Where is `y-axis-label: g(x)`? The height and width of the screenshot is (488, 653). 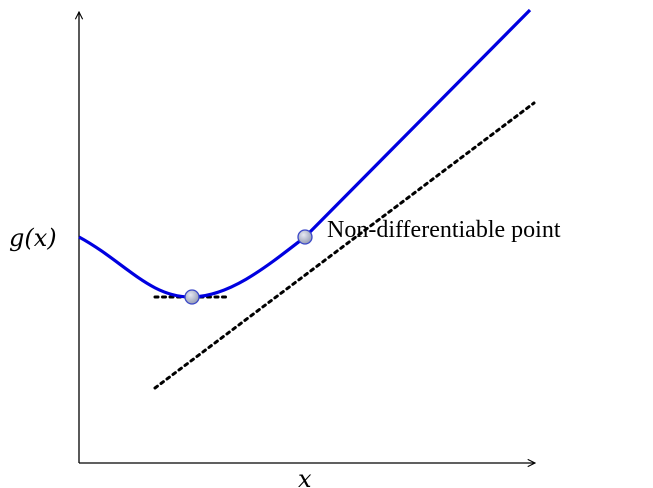 y-axis-label: g(x) is located at coordinates (33, 238).